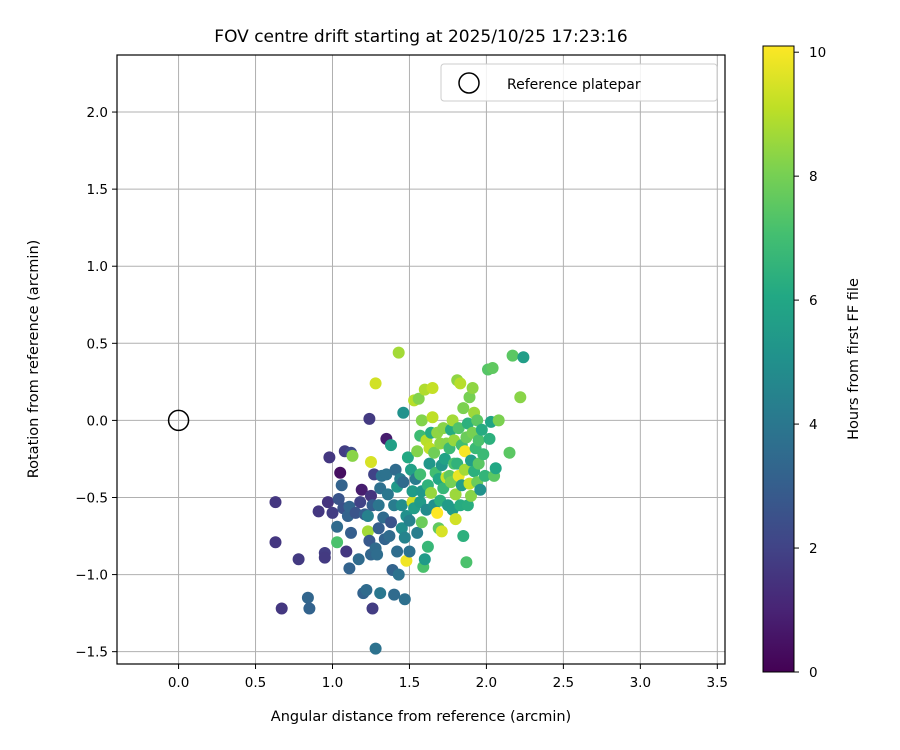 This screenshot has width=900, height=750. Describe the element at coordinates (96, 383) in the screenshot. I see `y-axis-ticks: −1.5 −1.0 −0.5 0.0 0.5 1.0 1.5 2.0` at that location.